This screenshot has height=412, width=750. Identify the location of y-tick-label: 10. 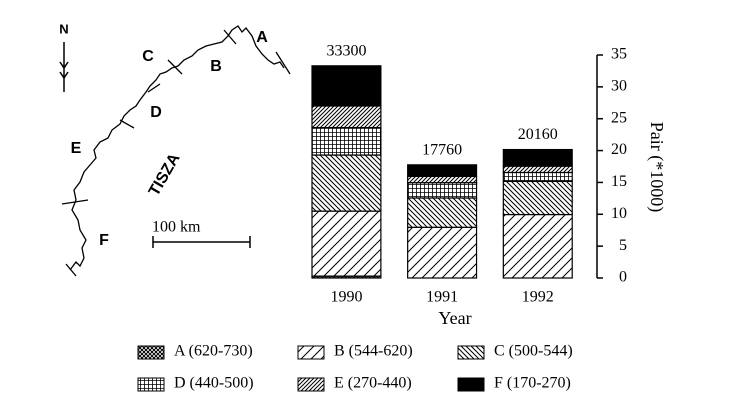
(619, 213).